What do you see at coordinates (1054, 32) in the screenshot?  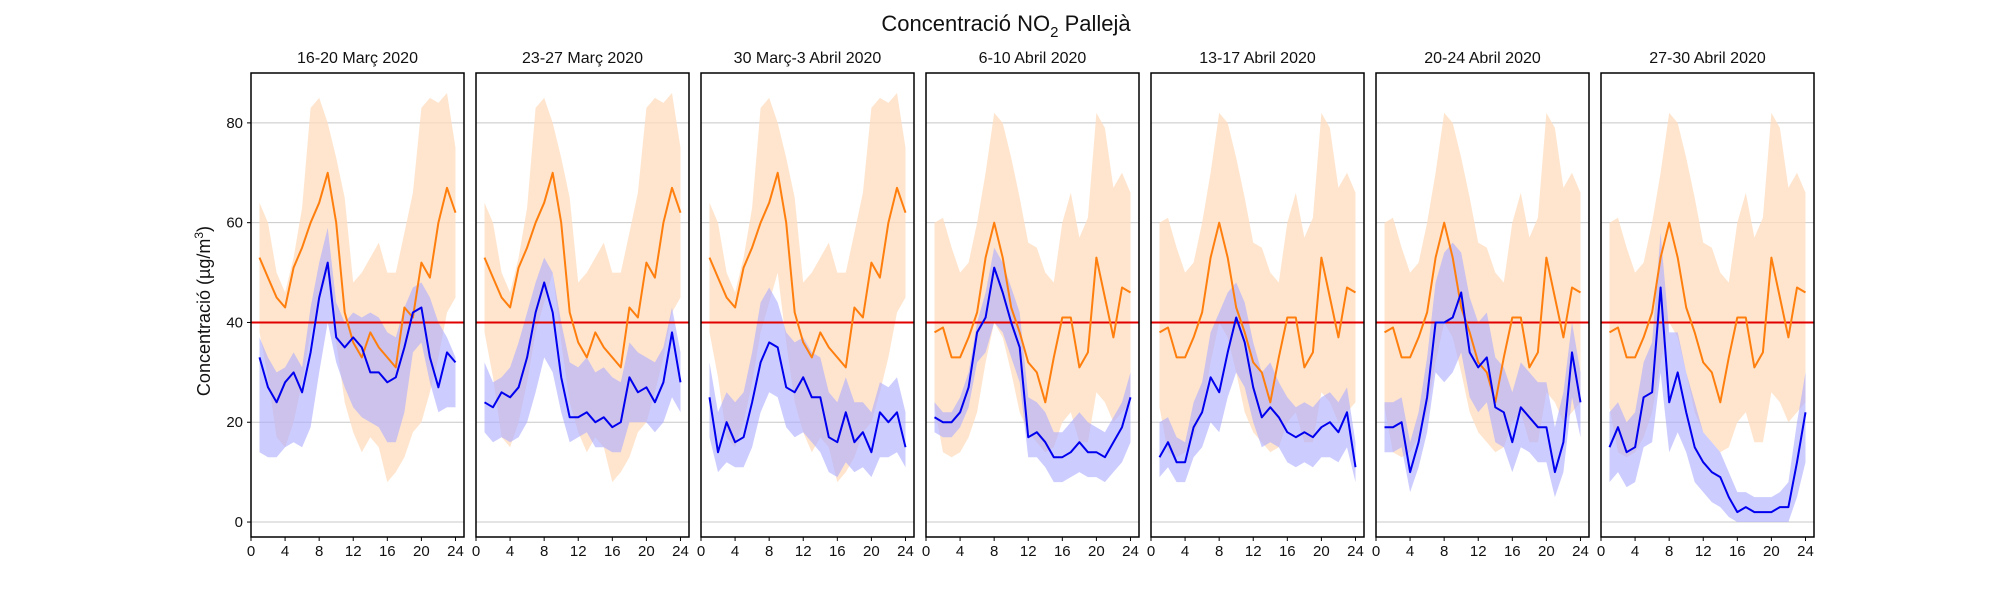 I see `figure-title-subscript: 2` at bounding box center [1054, 32].